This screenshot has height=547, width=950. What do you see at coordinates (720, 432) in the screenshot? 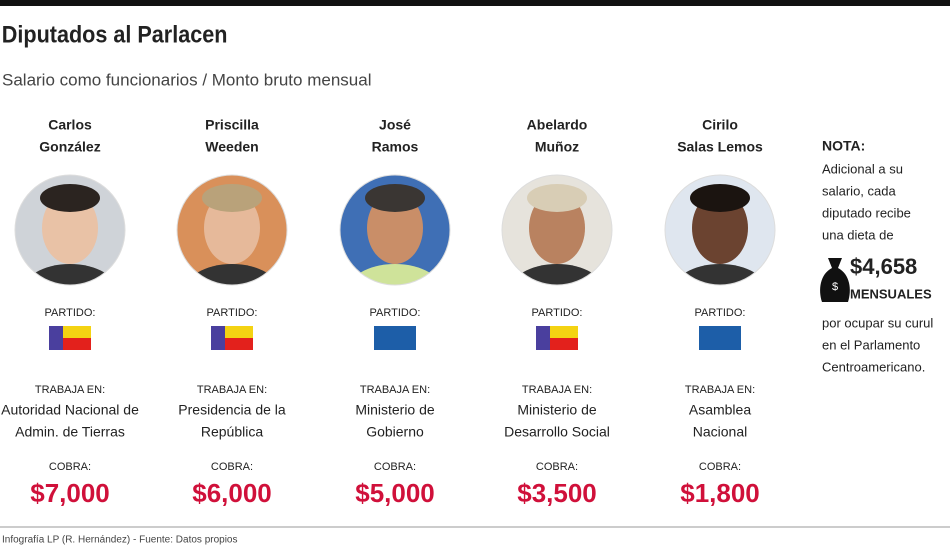
I see `works-at: Nacional` at bounding box center [720, 432].